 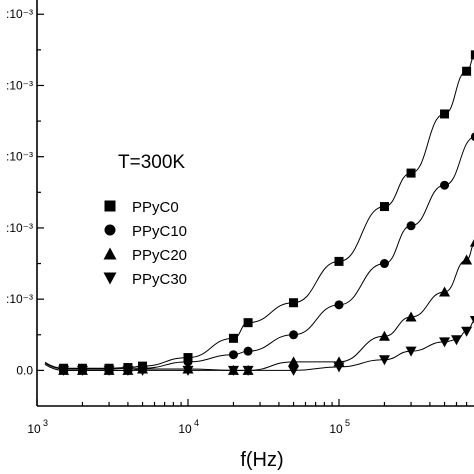 What do you see at coordinates (45, 423) in the screenshot?
I see `x-tick-exponent: 3` at bounding box center [45, 423].